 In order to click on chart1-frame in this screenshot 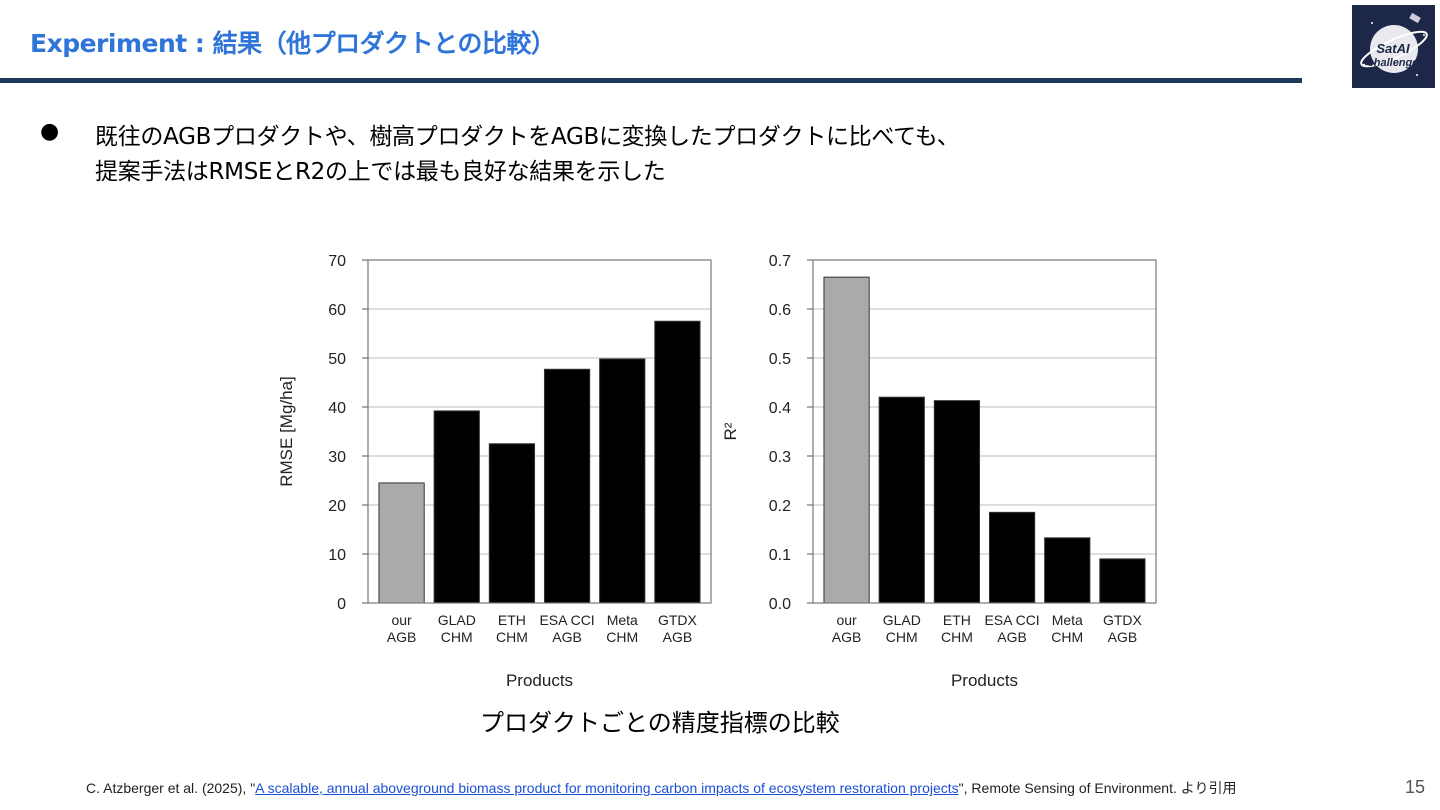, I will do `click(539, 431)`.